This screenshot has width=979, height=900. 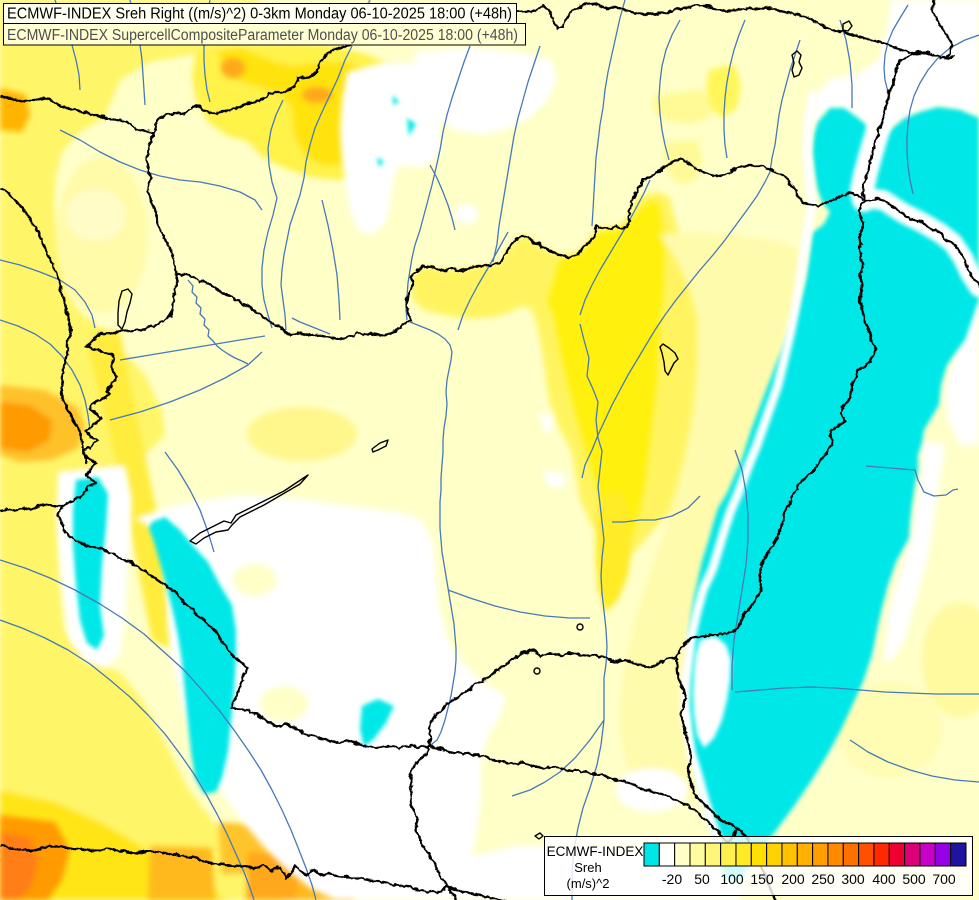 What do you see at coordinates (732, 879) in the screenshot?
I see `svg-text: 100` at bounding box center [732, 879].